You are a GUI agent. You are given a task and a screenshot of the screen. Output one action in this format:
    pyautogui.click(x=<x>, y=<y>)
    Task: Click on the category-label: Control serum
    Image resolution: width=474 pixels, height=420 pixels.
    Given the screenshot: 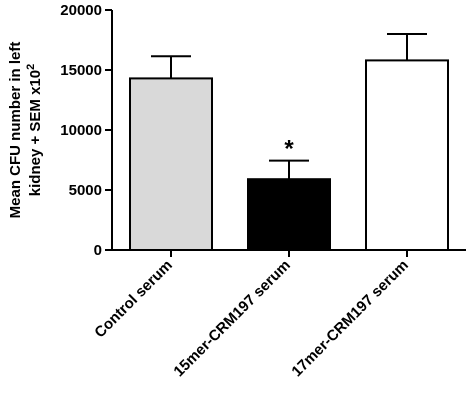 What is the action you would take?
    pyautogui.click(x=133, y=299)
    